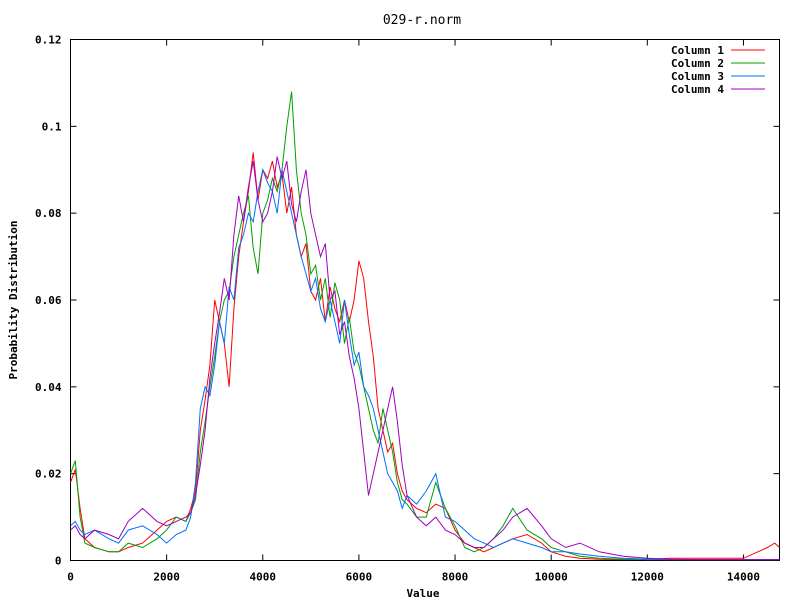  What do you see at coordinates (48, 40) in the screenshot?
I see `y-tick-label: 0.12` at bounding box center [48, 40].